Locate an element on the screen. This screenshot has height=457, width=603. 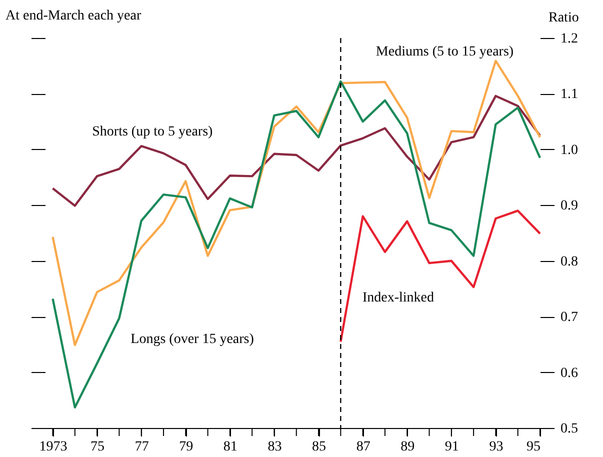
x-tick-label: 91 is located at coordinates (451, 447).